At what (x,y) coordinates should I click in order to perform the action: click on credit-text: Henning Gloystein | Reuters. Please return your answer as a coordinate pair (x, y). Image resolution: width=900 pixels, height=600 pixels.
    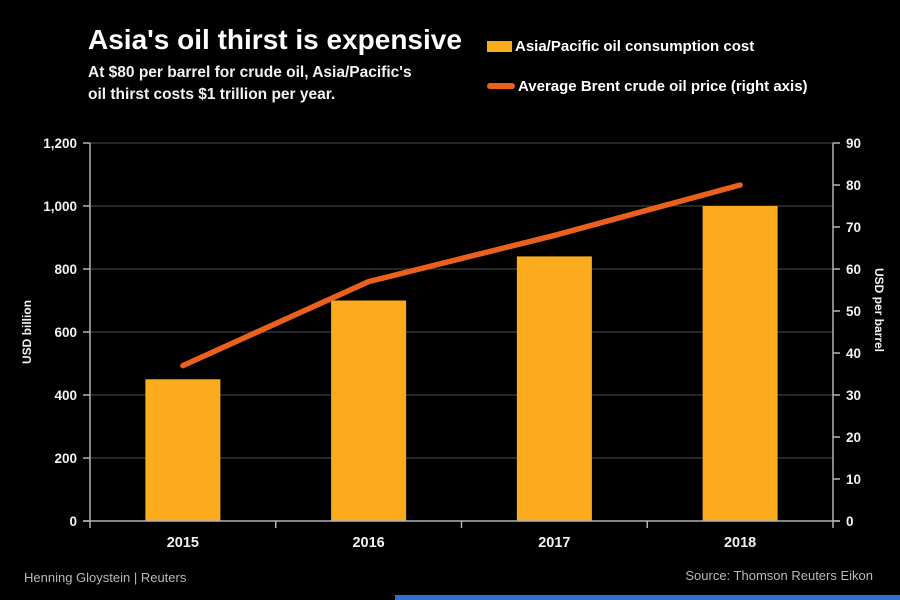
    Looking at the image, I should click on (105, 577).